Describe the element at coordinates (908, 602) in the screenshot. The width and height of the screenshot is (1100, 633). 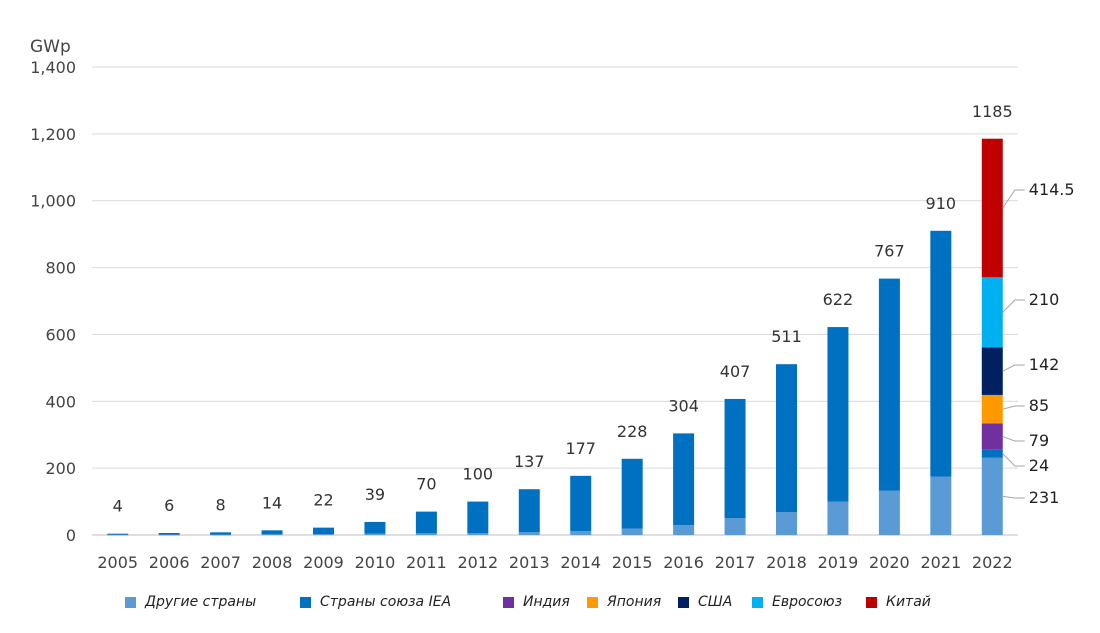
I see `legend-label: Китай` at that location.